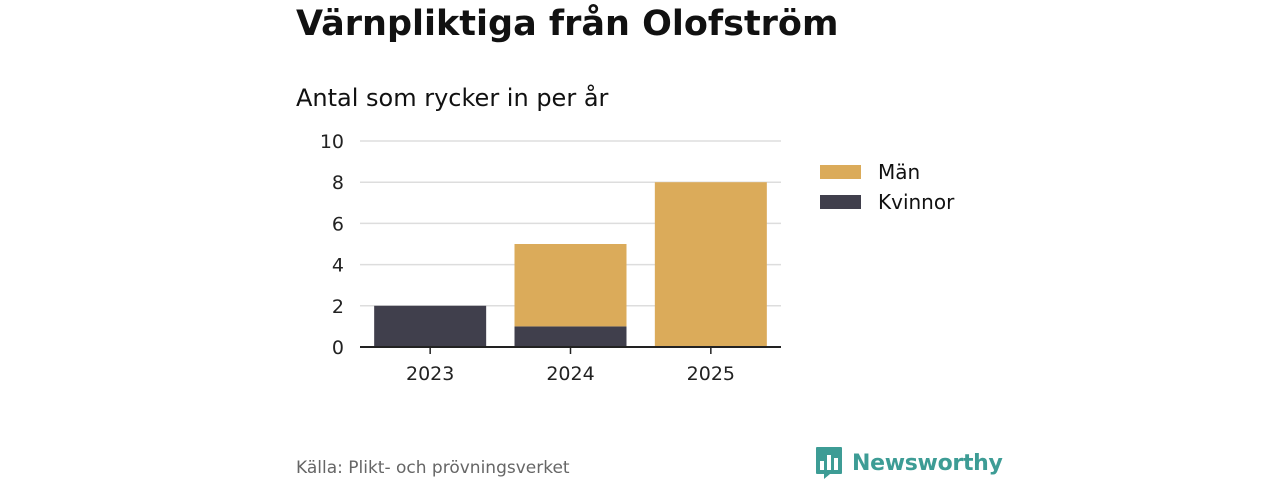 The height and width of the screenshot is (480, 1280). I want to click on legend-item-man: Män, so click(887, 172).